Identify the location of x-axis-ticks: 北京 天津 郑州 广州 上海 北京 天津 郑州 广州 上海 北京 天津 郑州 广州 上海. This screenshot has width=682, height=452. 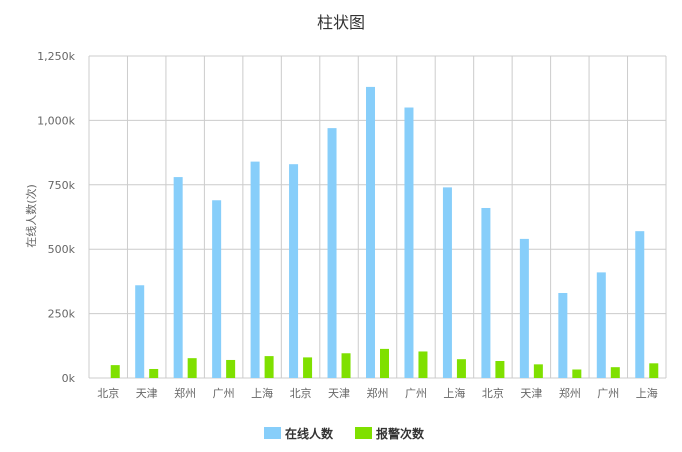
(377, 393).